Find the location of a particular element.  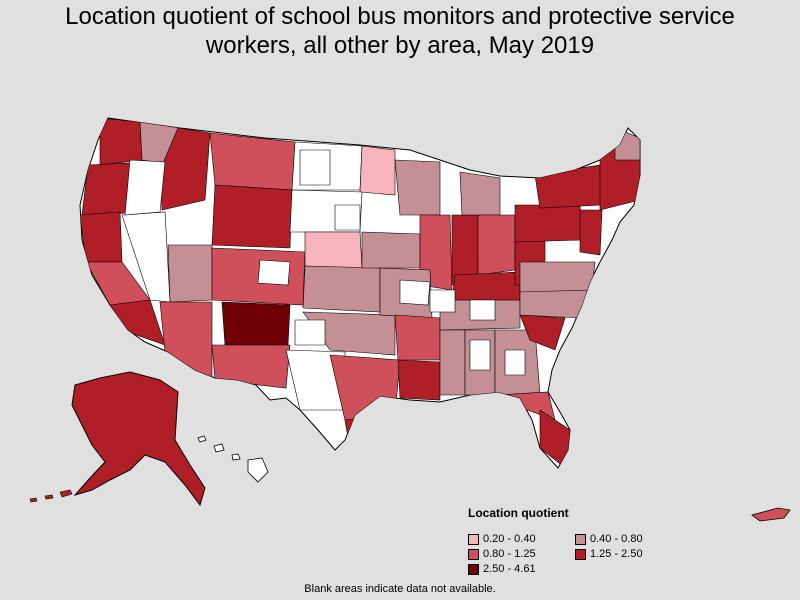

legend-label: 0.40 - 0.80 is located at coordinates (616, 539).